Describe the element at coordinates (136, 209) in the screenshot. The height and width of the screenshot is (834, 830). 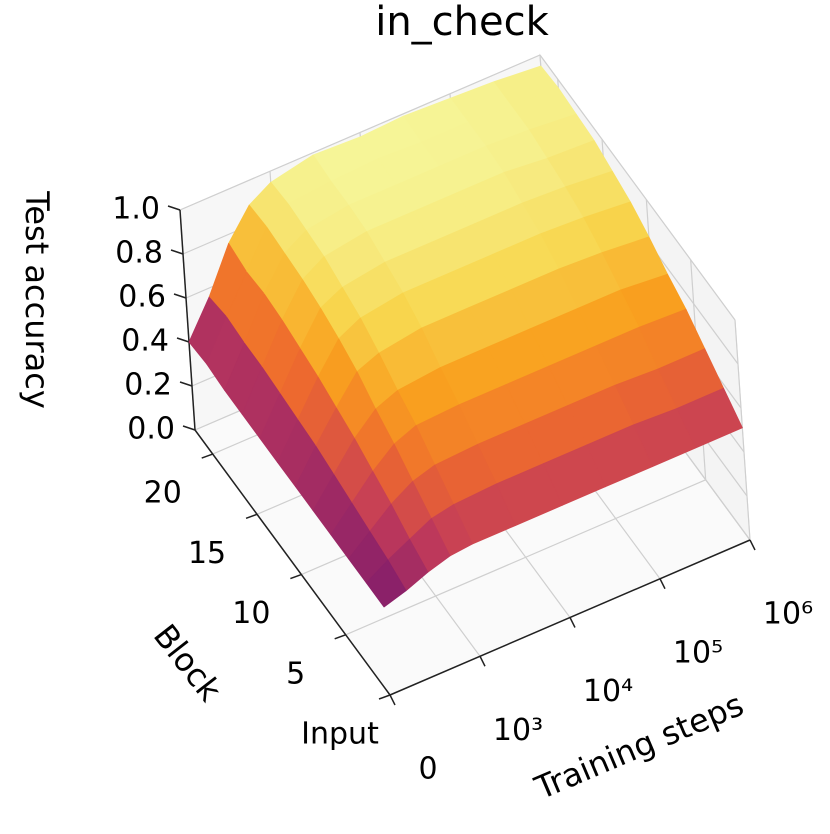
I see `z-tick-label: 1.0` at that location.